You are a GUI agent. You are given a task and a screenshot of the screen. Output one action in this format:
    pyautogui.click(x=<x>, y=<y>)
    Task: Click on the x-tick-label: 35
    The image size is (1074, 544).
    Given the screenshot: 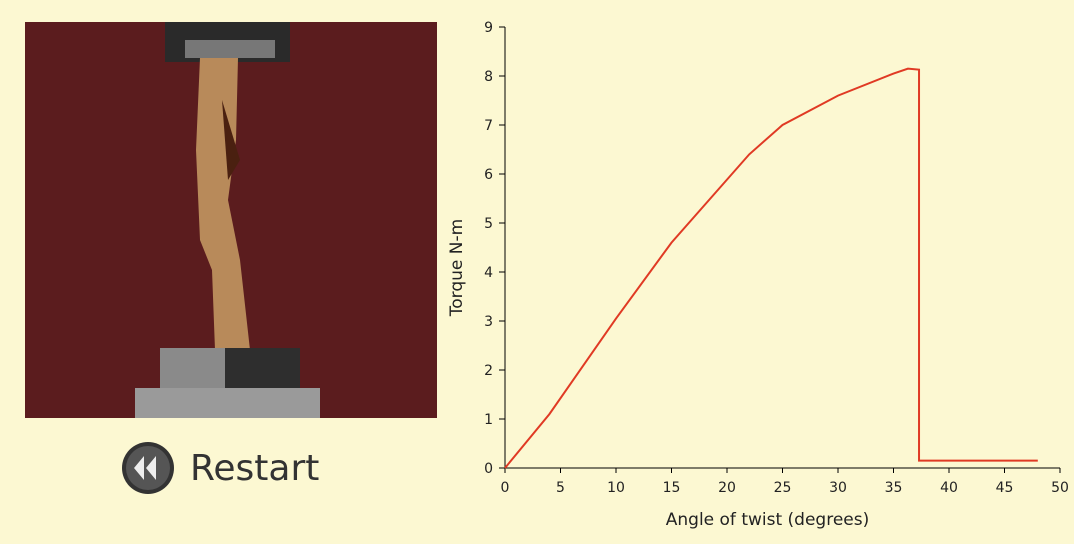 What is the action you would take?
    pyautogui.click(x=894, y=488)
    